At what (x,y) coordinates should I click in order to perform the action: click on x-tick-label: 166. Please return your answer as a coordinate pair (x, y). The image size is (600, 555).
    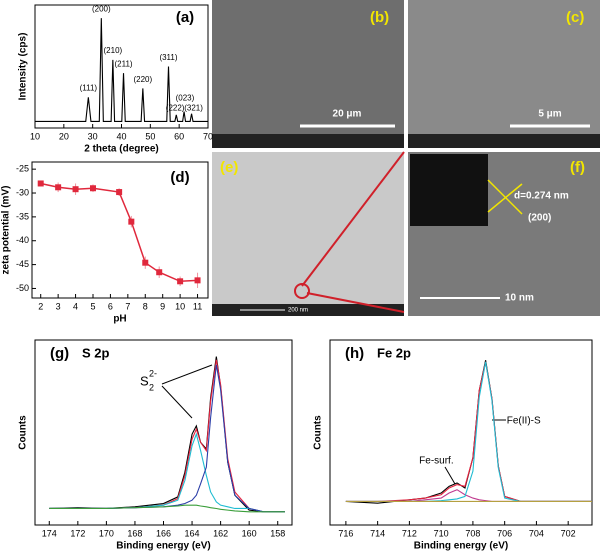
    Looking at the image, I should click on (163, 533).